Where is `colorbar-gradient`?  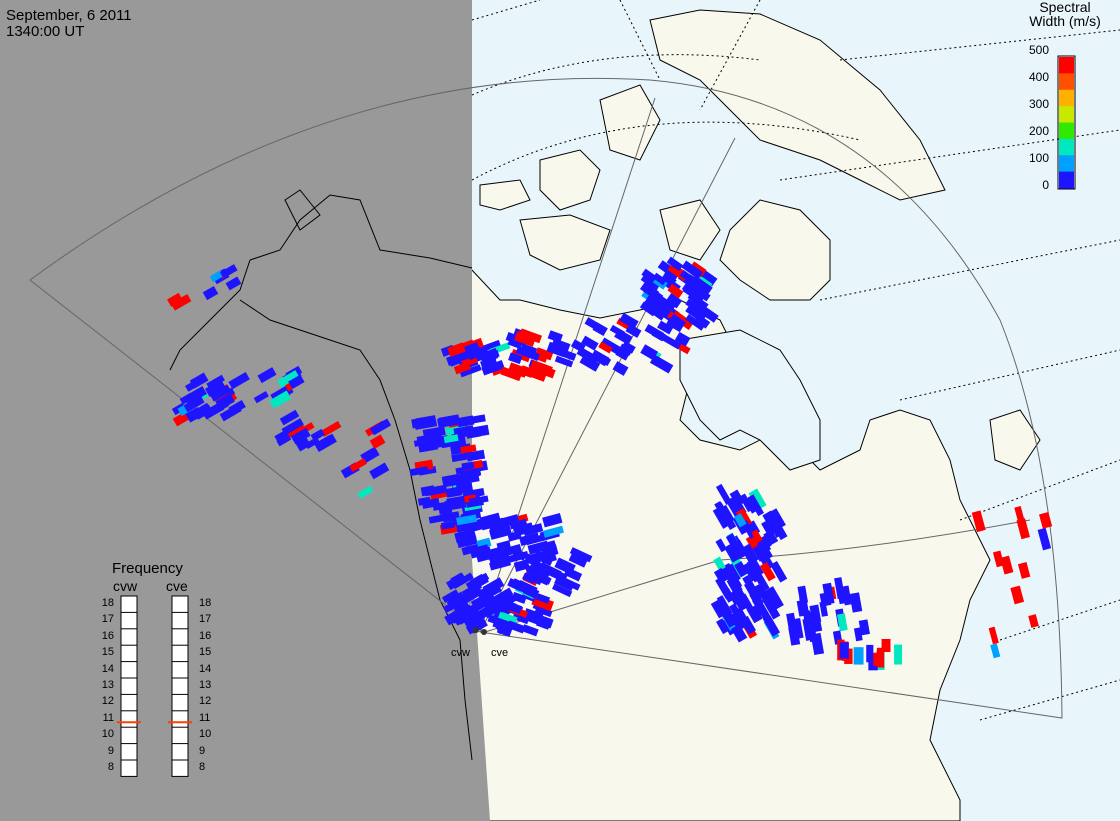
colorbar-gradient is located at coordinates (1066, 123).